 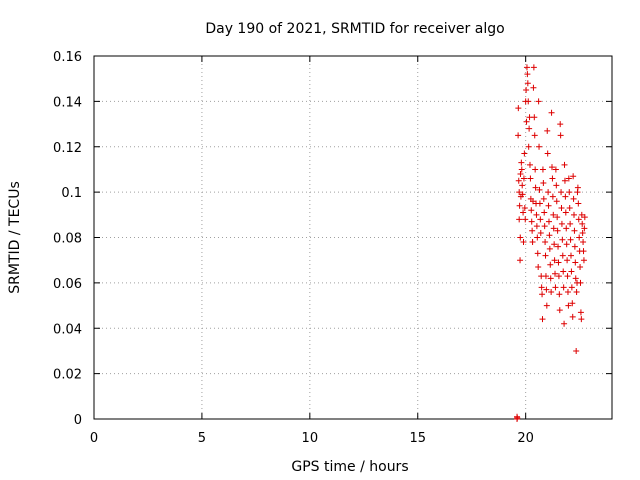 What do you see at coordinates (15, 237) in the screenshot?
I see `y-axis-label: SRMTID / TECUs` at bounding box center [15, 237].